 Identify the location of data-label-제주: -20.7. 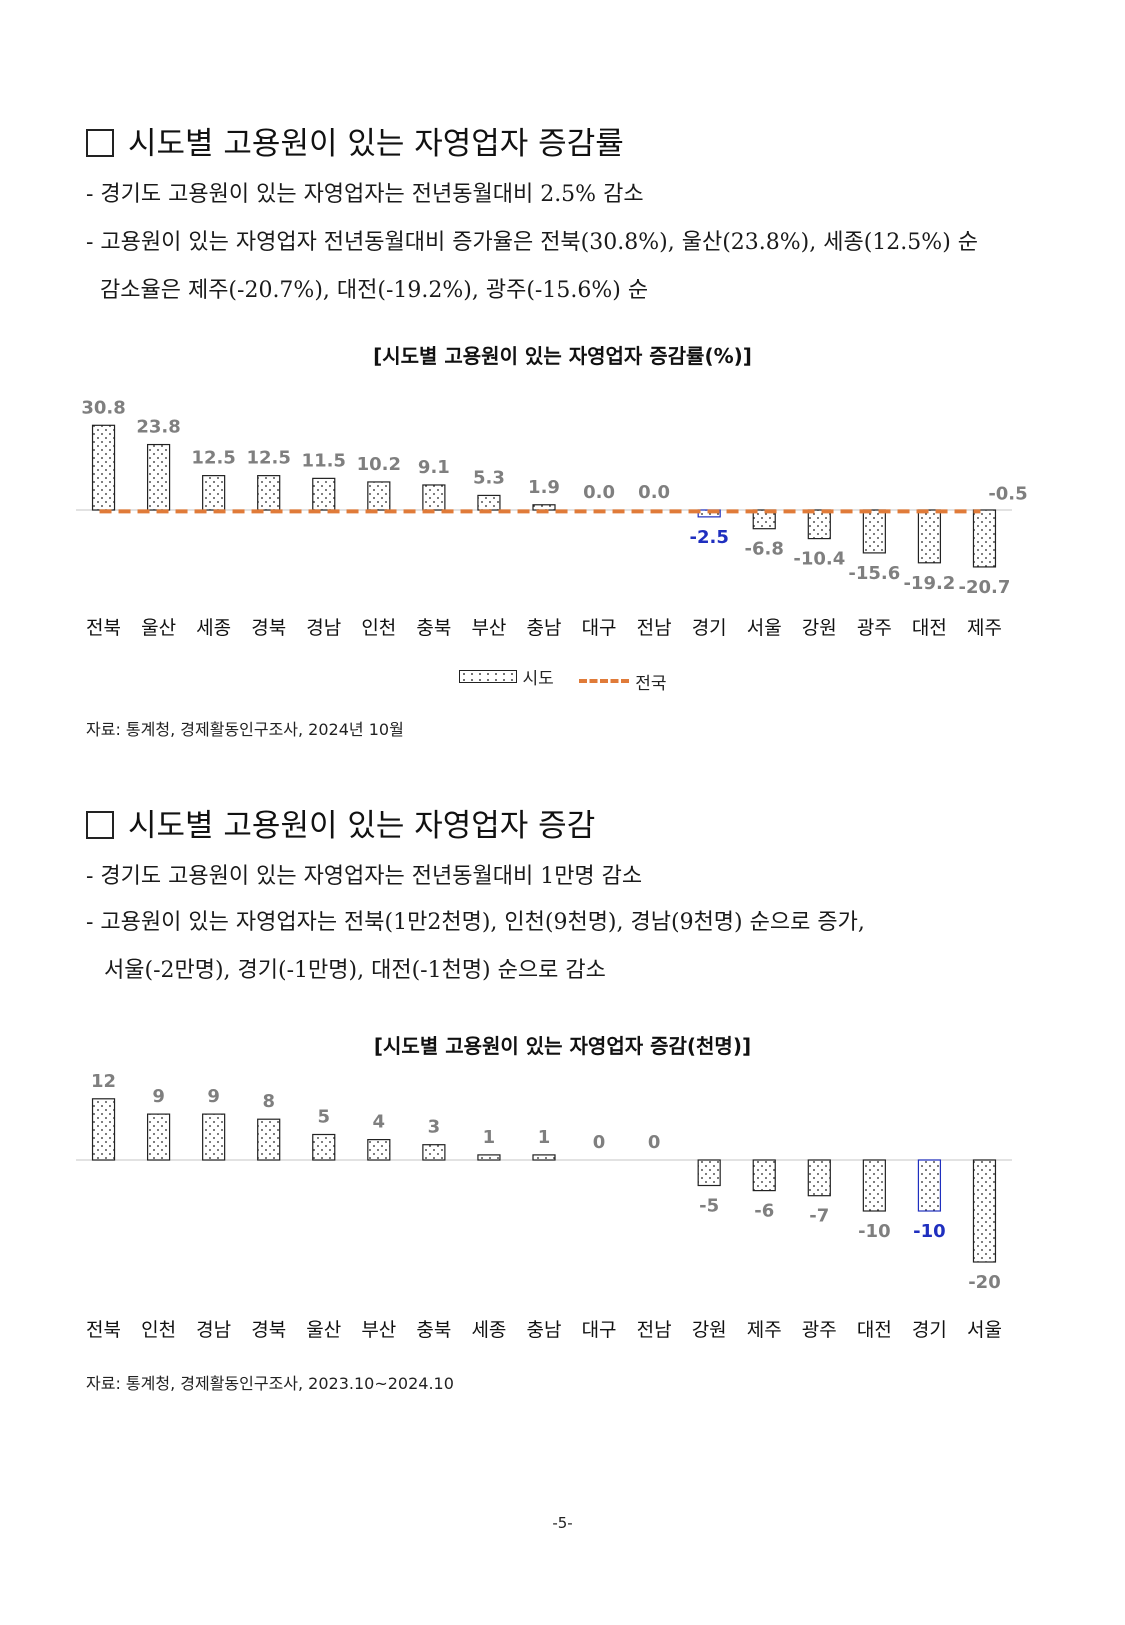
(985, 587).